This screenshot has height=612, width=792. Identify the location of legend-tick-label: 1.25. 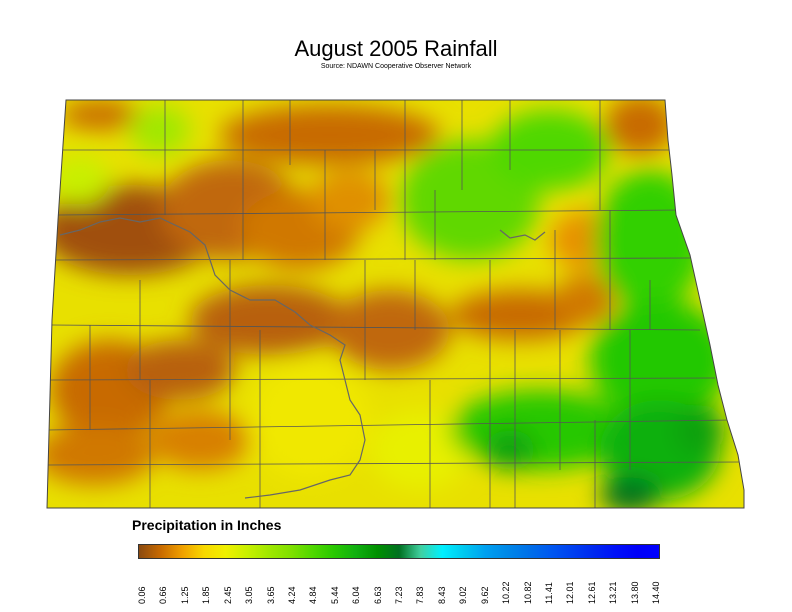
(184, 595).